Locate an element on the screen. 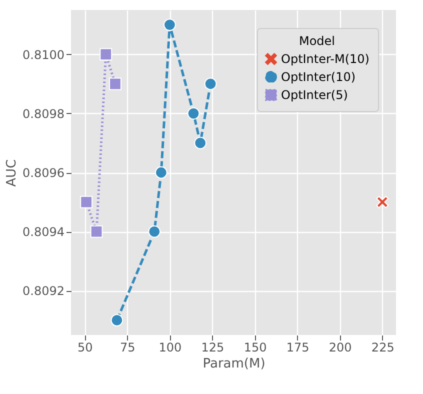 Image resolution: width=423 pixels, height=394 pixels. legend-label: OptInter(5) is located at coordinates (314, 95).